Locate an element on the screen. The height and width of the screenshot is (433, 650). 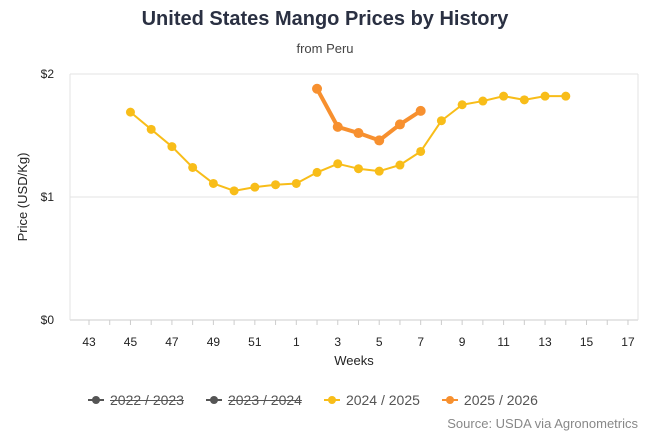
x-tick-label: 11 is located at coordinates (503, 342).